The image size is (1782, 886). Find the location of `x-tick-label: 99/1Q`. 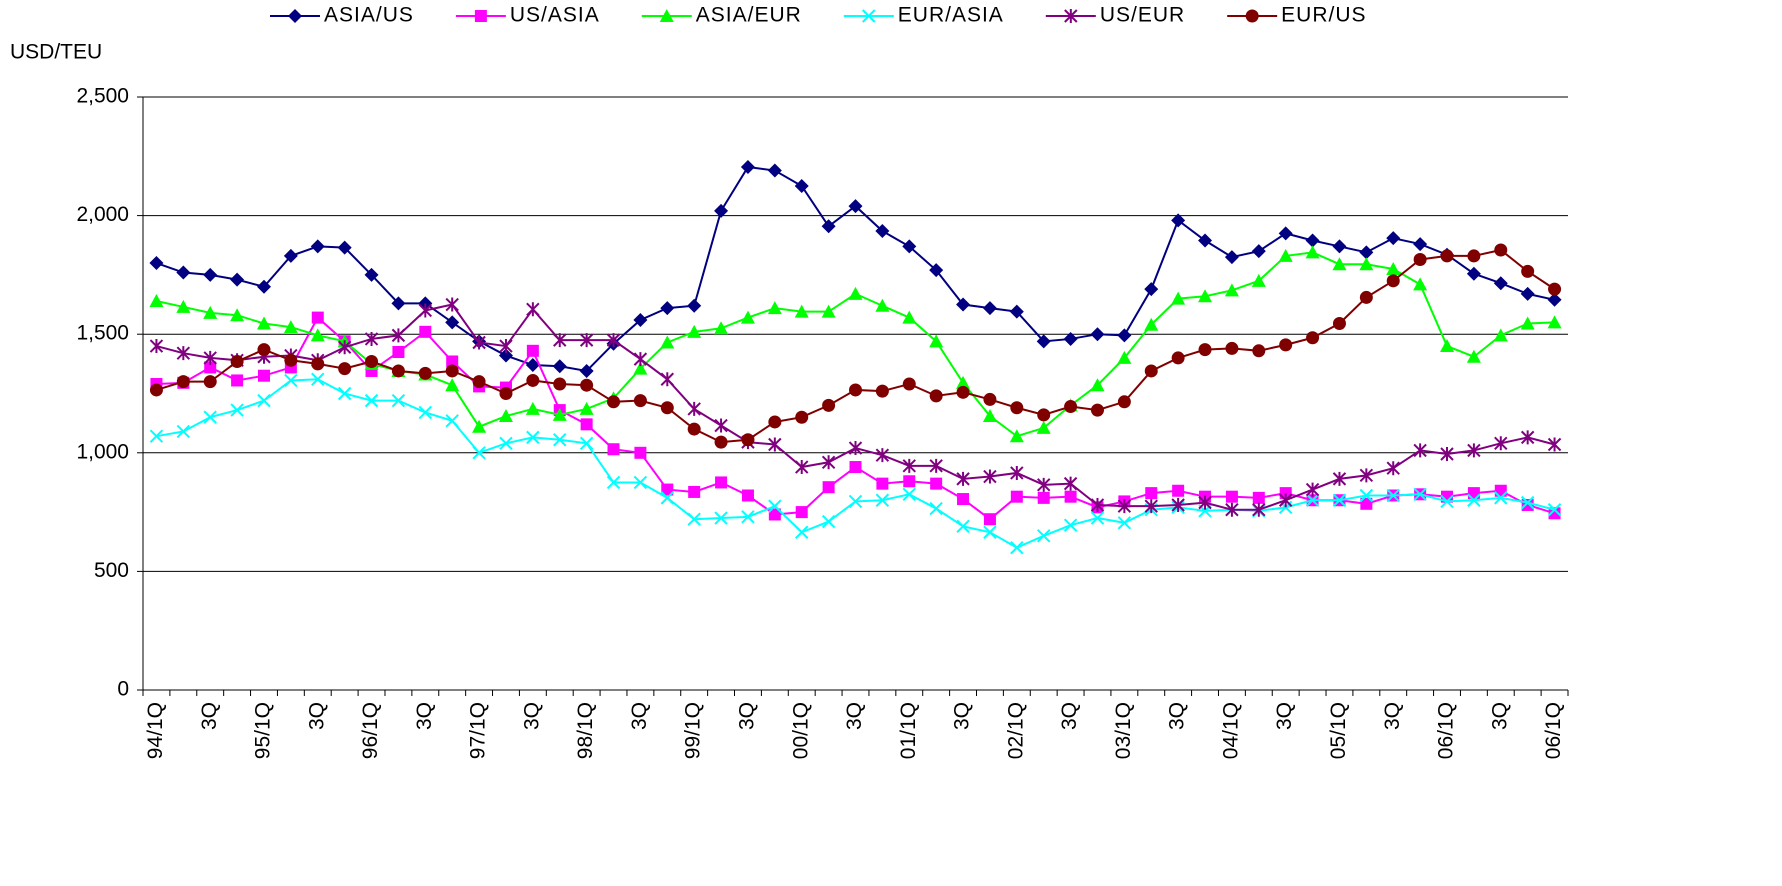

x-tick-label: 99/1Q is located at coordinates (693, 730).